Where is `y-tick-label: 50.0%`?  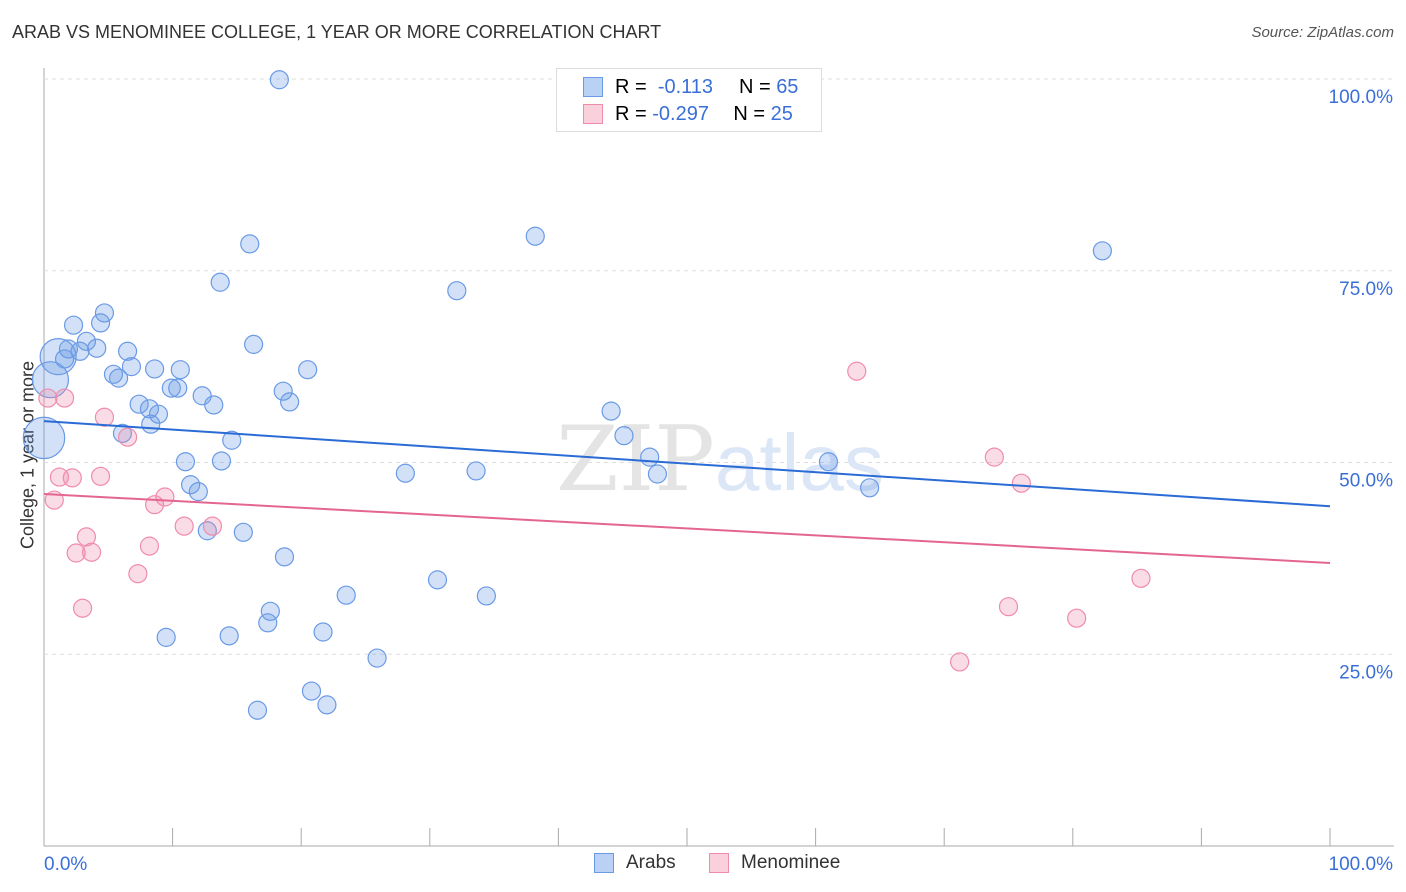 y-tick-label: 50.0% is located at coordinates (1366, 481).